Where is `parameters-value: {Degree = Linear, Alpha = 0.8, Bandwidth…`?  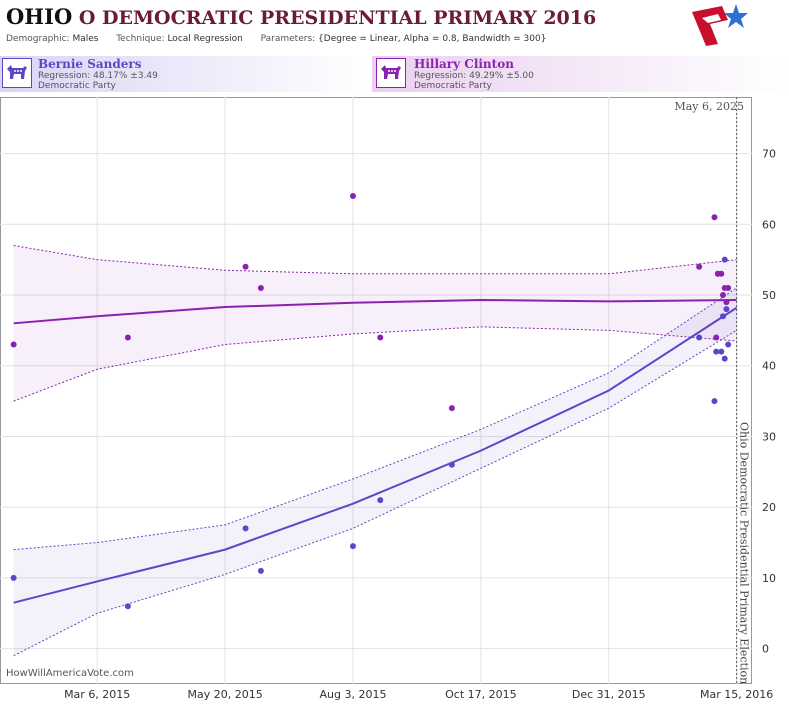 parameters-value: {Degree = Linear, Alpha = 0.8, Bandwidth… is located at coordinates (432, 39).